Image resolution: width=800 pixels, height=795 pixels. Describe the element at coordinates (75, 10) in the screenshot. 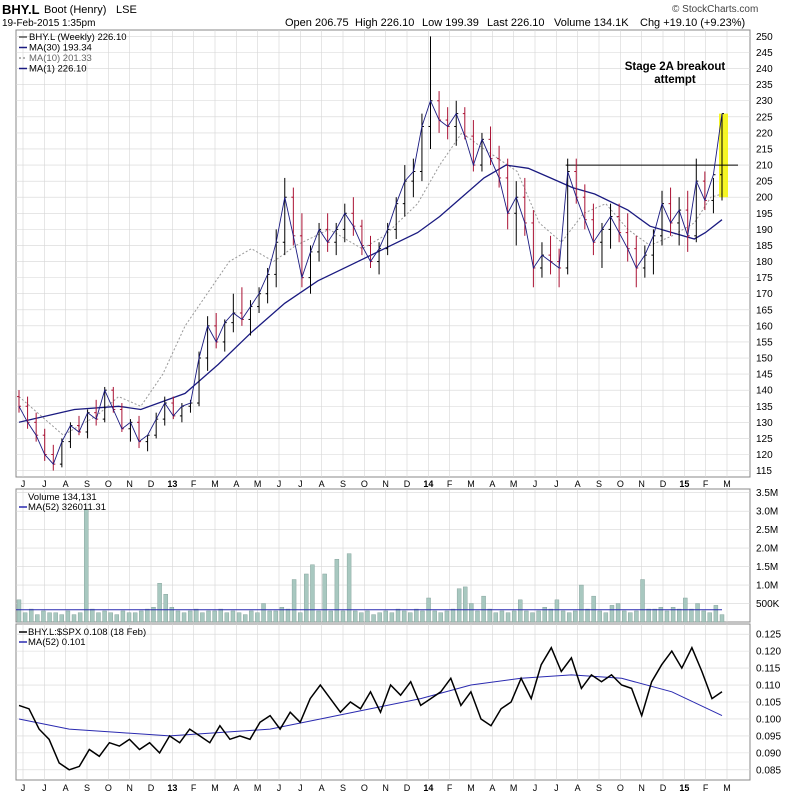

I see `company-name: Boot (Henry)` at that location.